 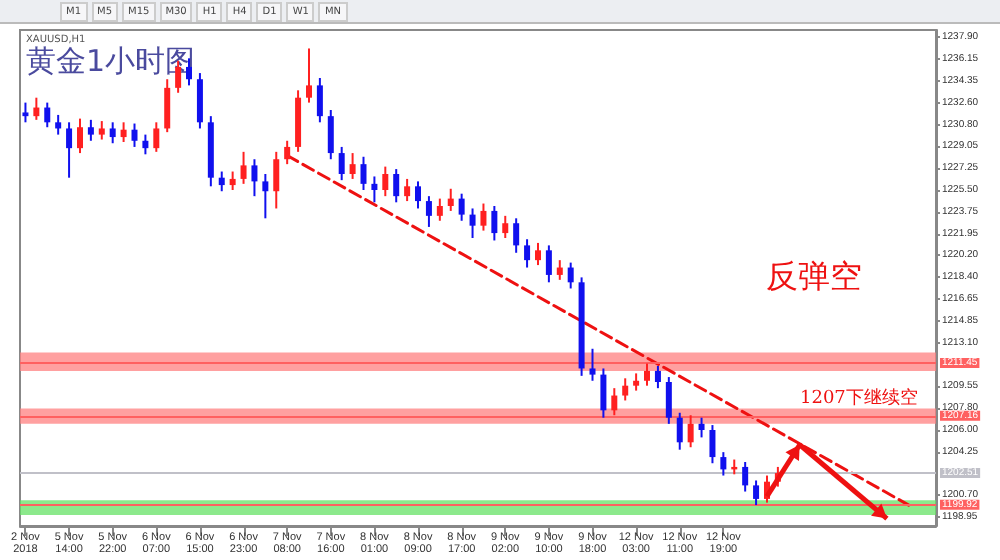 What do you see at coordinates (814, 276) in the screenshot?
I see `annotation: 反弹空` at bounding box center [814, 276].